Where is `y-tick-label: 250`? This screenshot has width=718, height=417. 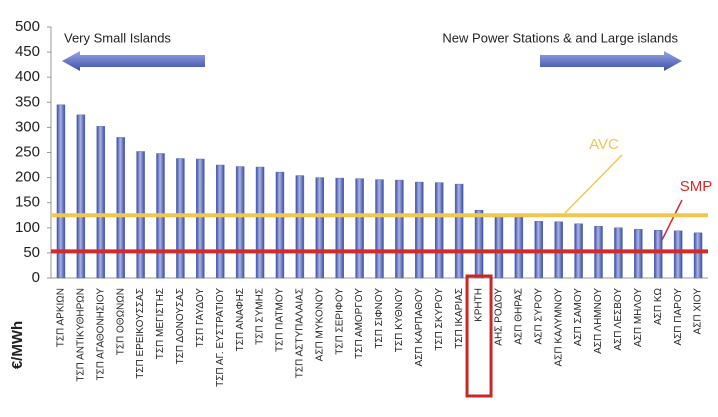 y-tick-label: 250 is located at coordinates (27, 151).